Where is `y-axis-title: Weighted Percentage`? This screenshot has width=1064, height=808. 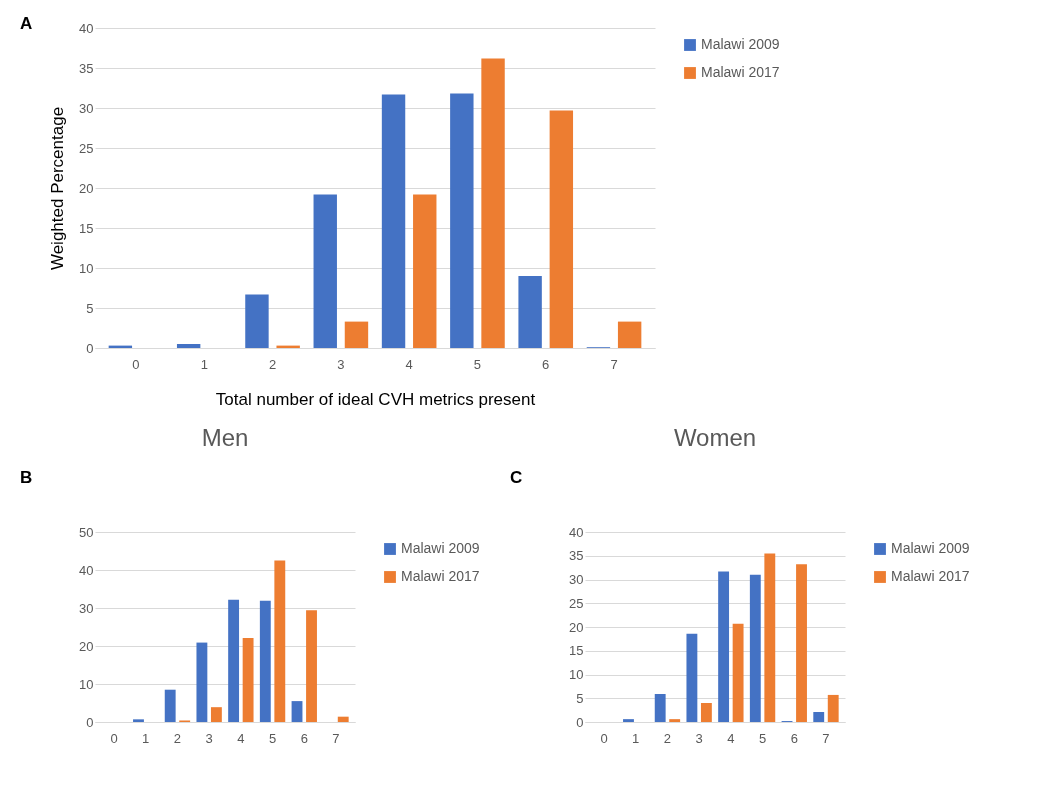 y-axis-title: Weighted Percentage is located at coordinates (58, 188).